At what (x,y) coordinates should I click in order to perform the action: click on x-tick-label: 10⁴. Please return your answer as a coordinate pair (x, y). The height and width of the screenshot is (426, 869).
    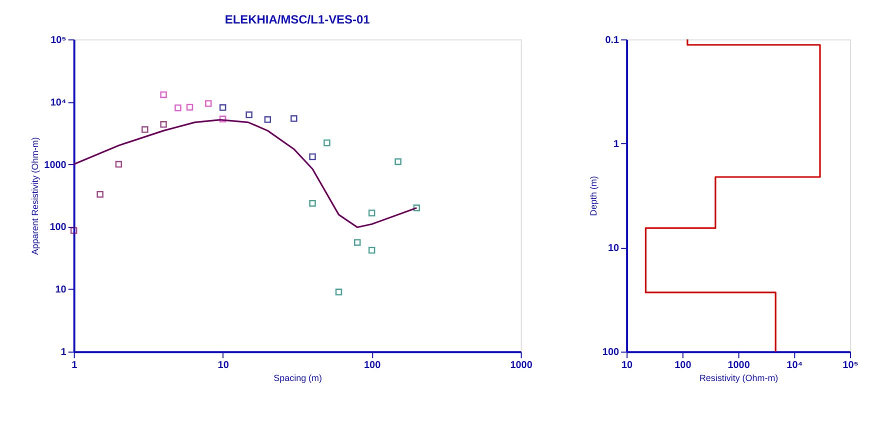
    Looking at the image, I should click on (794, 366).